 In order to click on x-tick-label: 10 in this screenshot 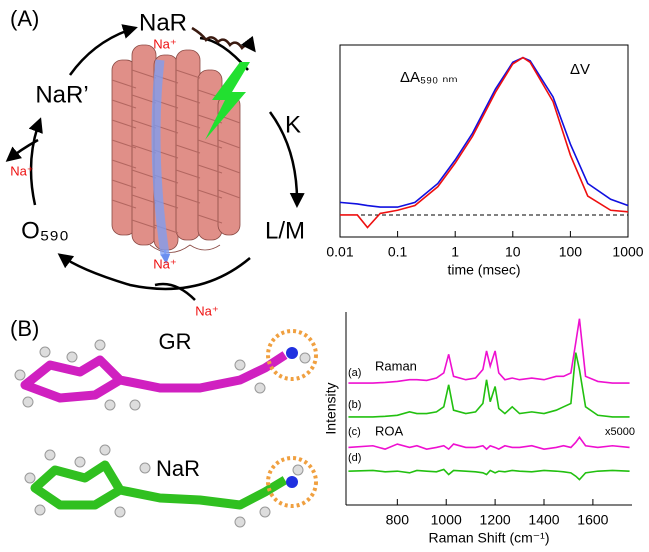, I will do `click(513, 252)`.